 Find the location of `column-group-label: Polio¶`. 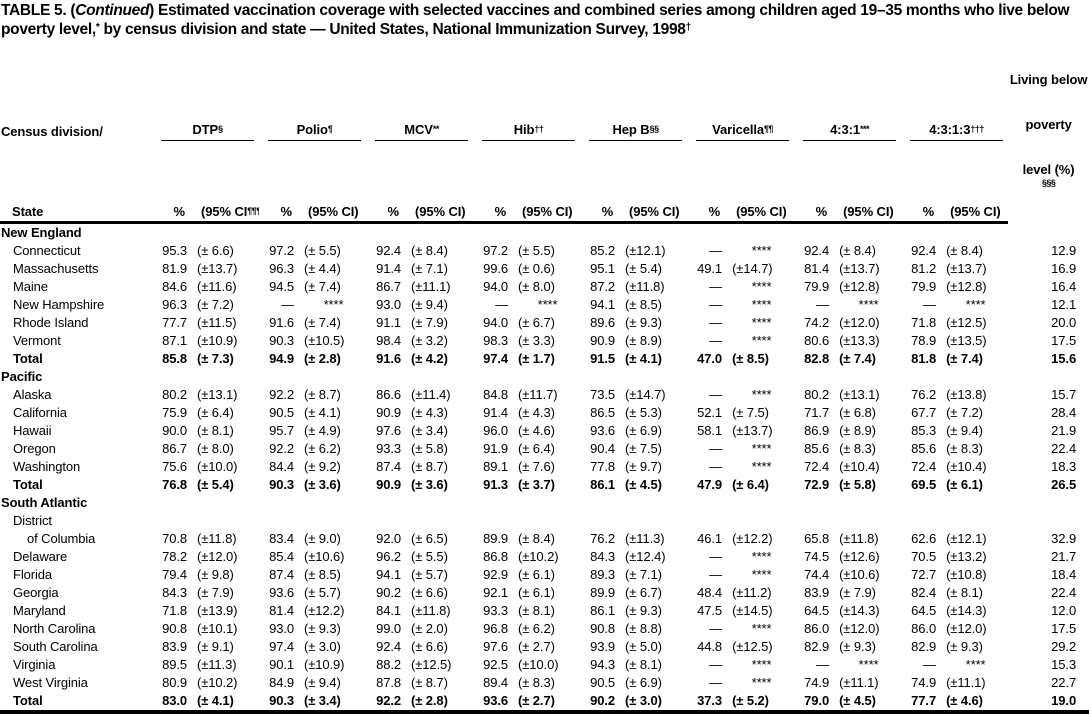

column-group-label: Polio¶ is located at coordinates (315, 131).